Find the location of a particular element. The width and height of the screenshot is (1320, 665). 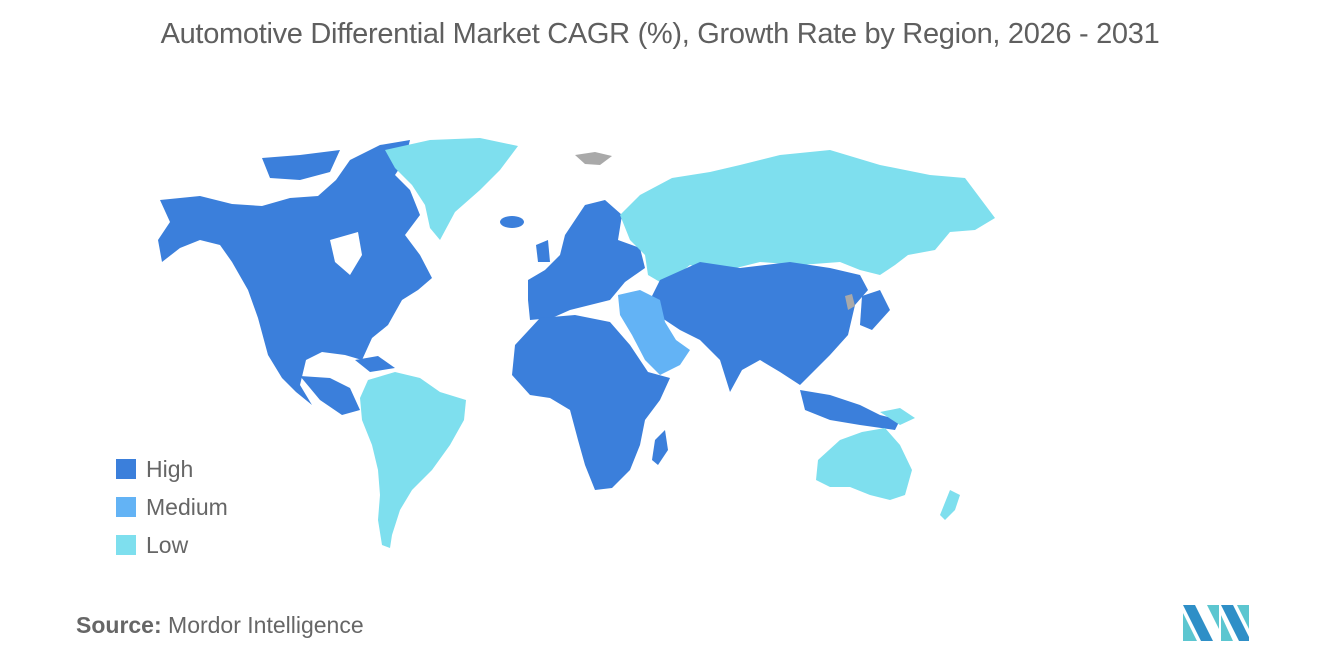

legend-item-high: High is located at coordinates (172, 469).